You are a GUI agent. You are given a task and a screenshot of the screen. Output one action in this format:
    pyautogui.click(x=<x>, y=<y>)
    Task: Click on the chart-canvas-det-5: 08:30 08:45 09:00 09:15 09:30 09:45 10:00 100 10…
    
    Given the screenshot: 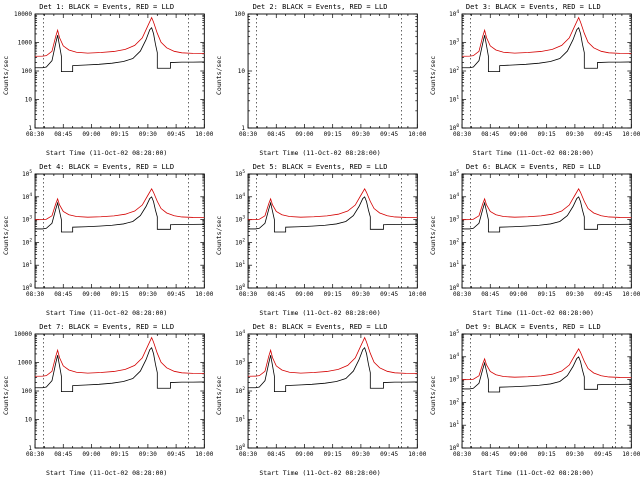 What is the action you would take?
    pyautogui.click(x=331, y=233)
    